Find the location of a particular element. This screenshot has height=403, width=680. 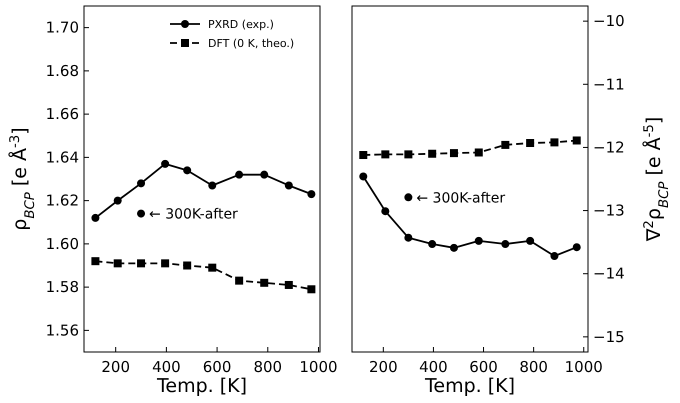

y-tick-label: −12 is located at coordinates (609, 147).